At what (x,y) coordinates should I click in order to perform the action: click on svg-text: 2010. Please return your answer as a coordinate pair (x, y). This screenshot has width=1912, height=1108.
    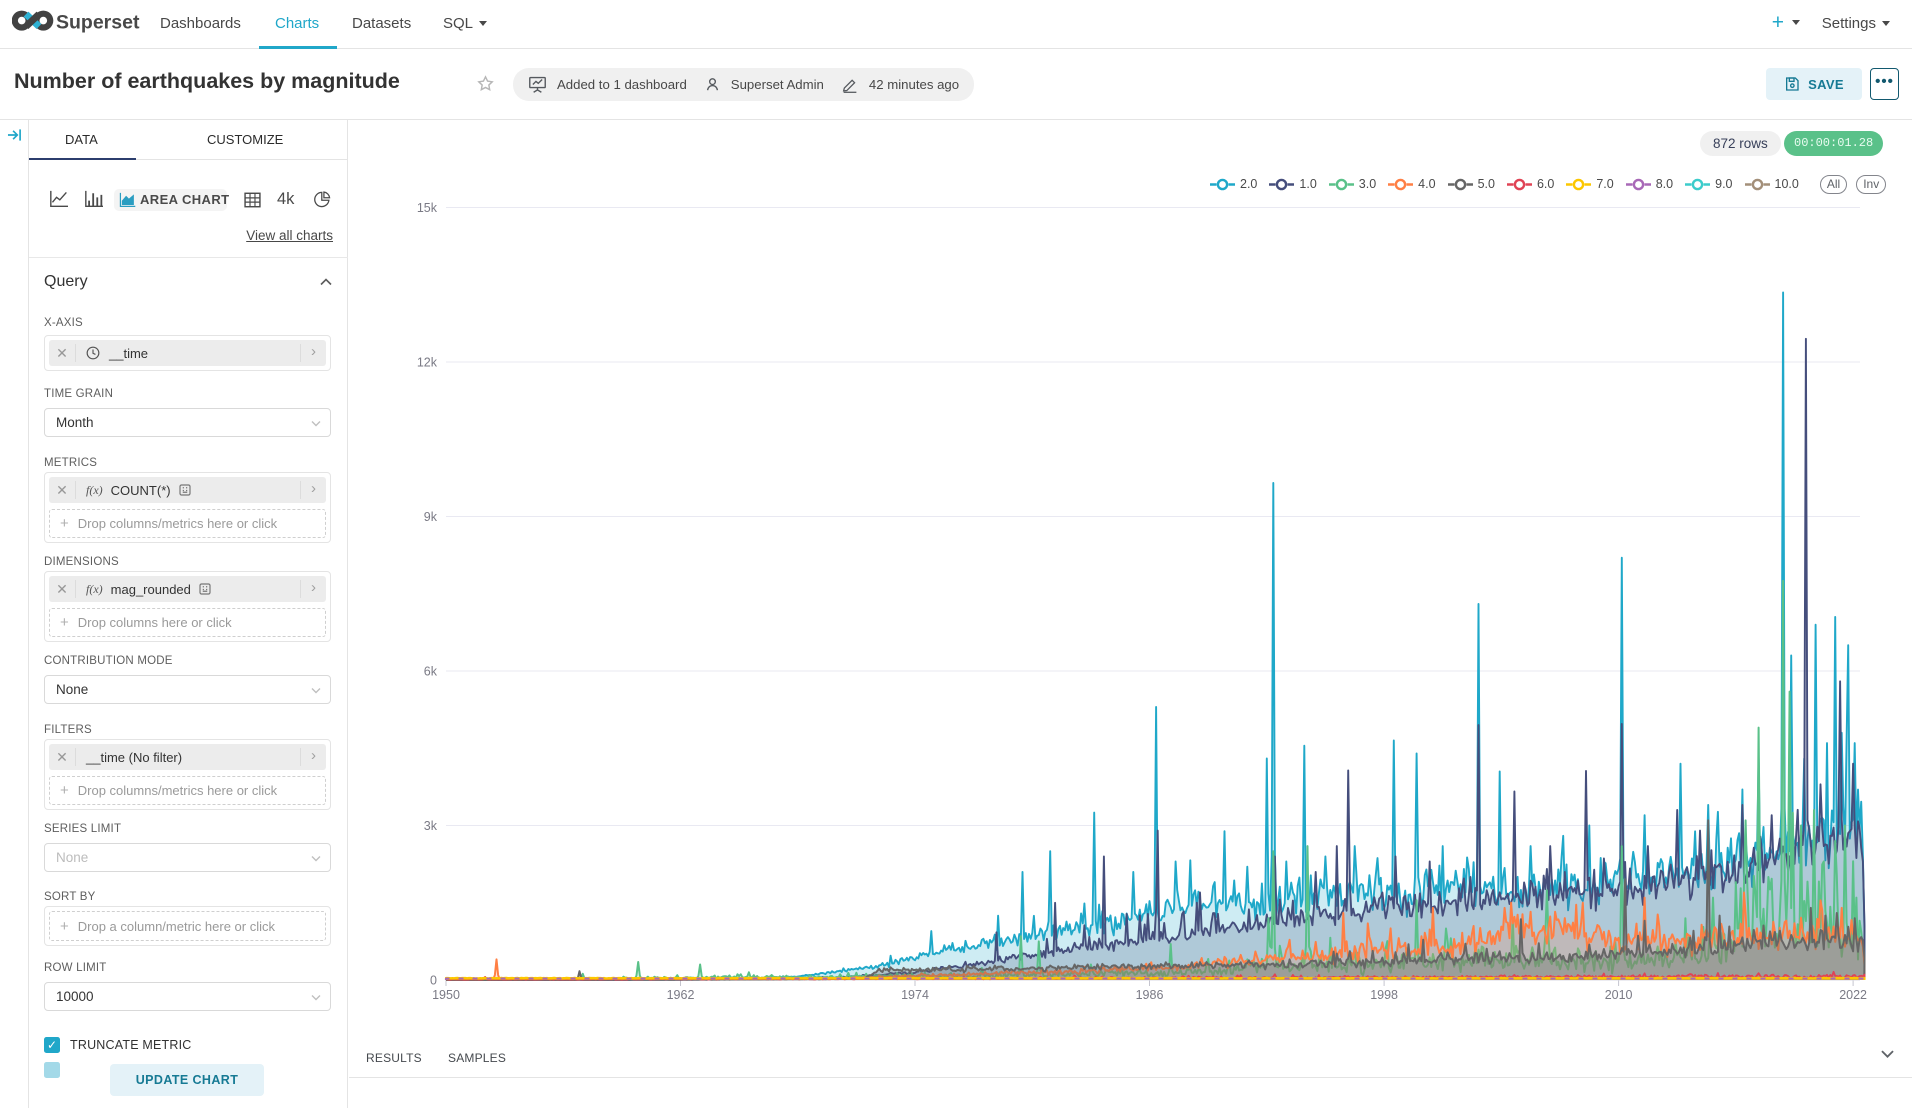
    Looking at the image, I should click on (1619, 995).